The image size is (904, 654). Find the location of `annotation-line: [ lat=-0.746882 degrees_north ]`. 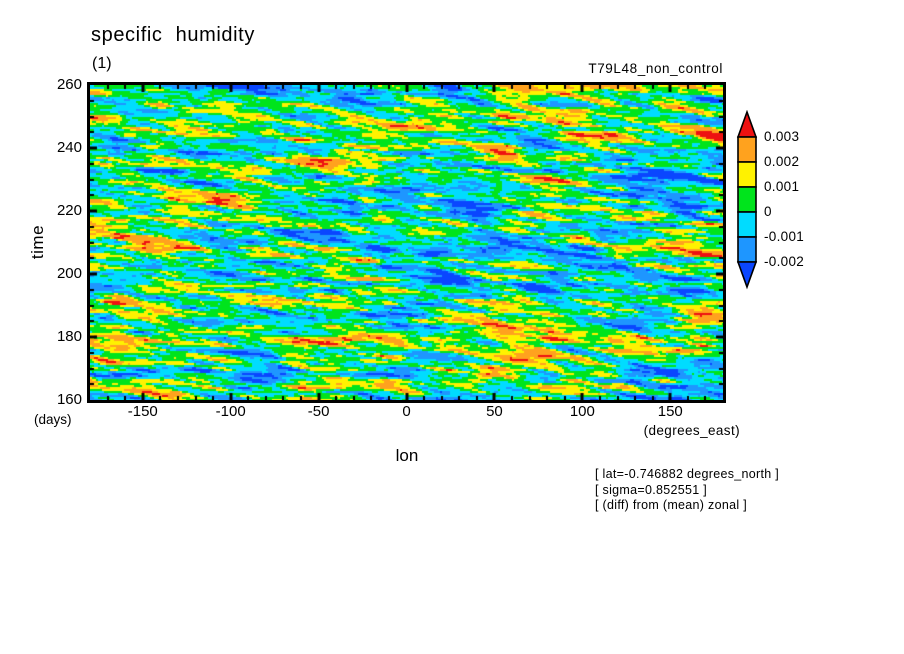

annotation-line: [ lat=-0.746882 degrees_north ] is located at coordinates (687, 474).